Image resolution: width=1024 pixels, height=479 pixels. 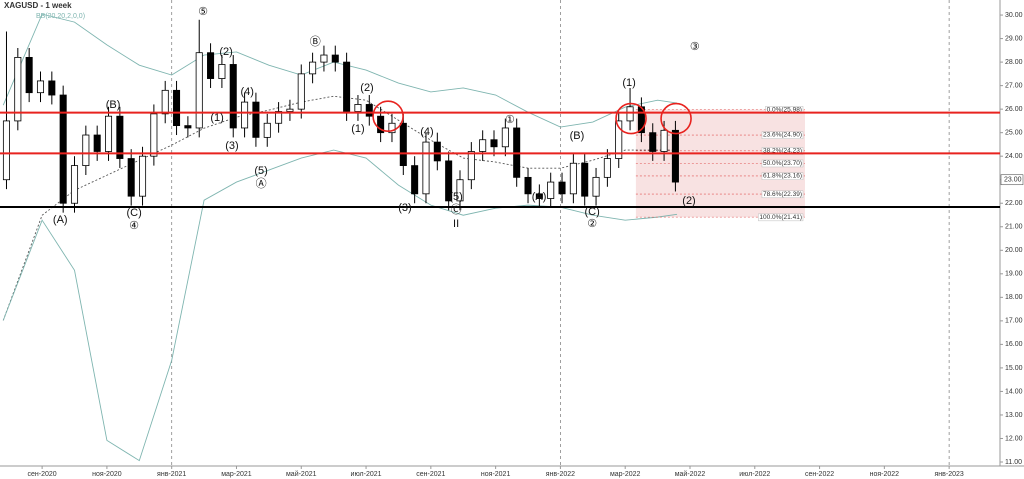 What do you see at coordinates (560, 474) in the screenshot?
I see `x-tick-label: янв-2022` at bounding box center [560, 474].